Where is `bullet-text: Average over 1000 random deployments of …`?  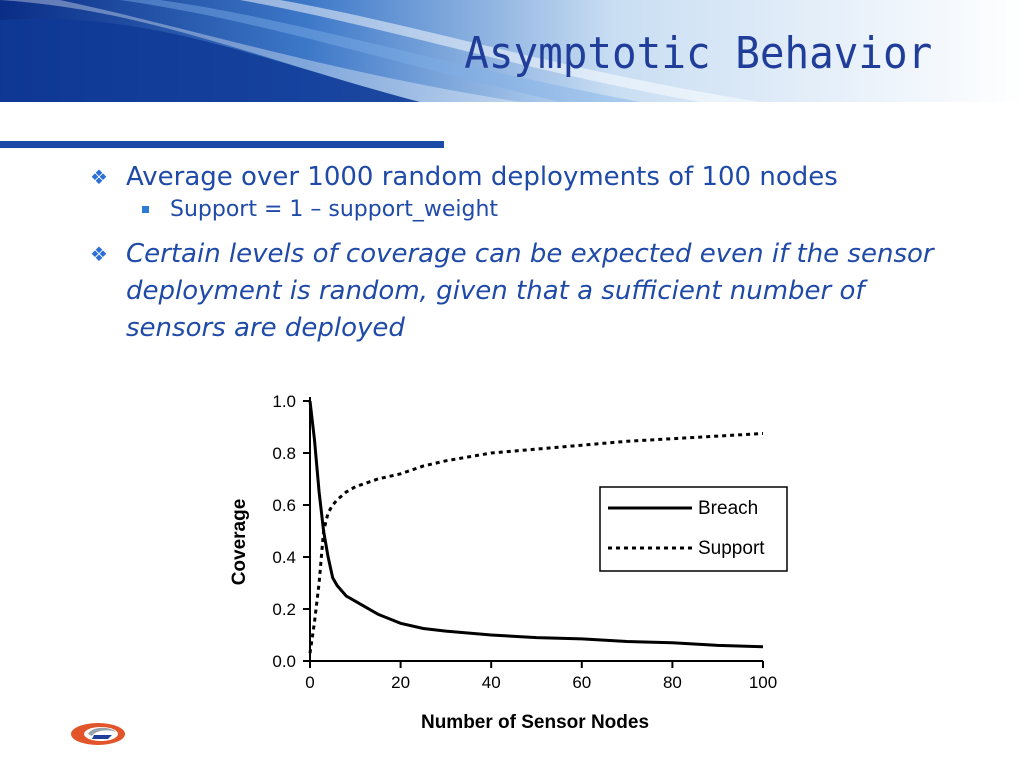 bullet-text: Average over 1000 random deployments of … is located at coordinates (482, 177).